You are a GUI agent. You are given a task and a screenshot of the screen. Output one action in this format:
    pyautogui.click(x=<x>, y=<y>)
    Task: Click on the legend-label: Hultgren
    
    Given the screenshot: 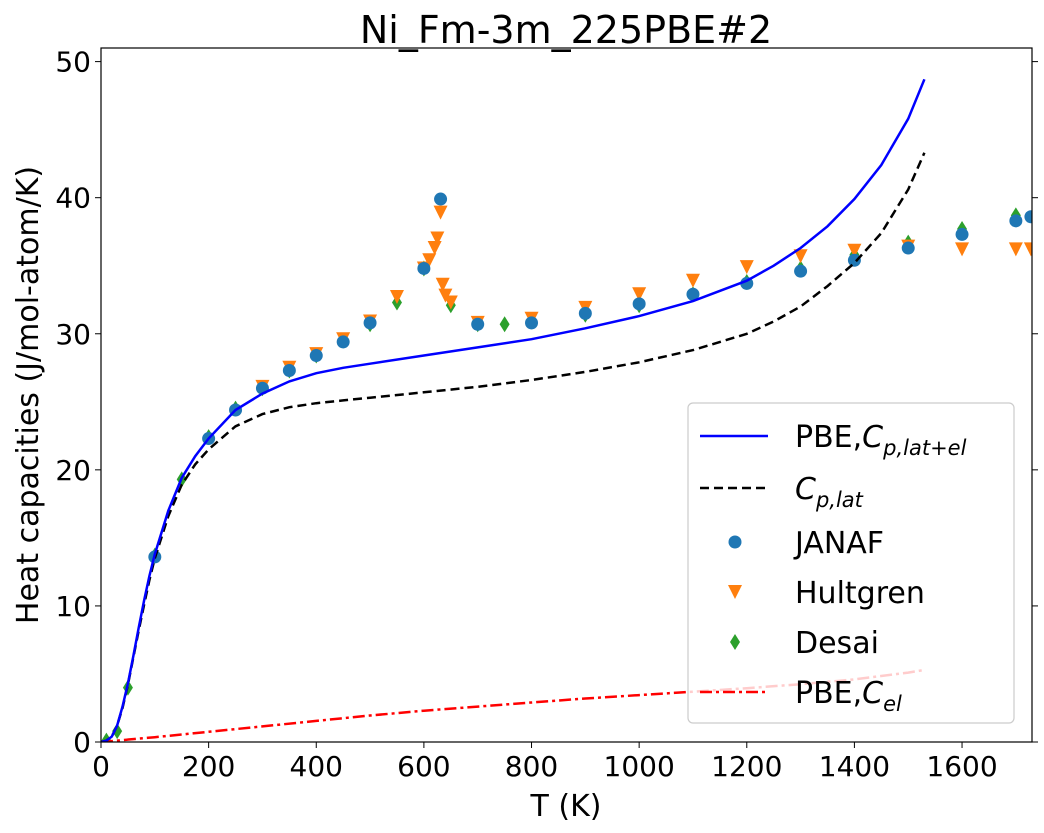 What is the action you would take?
    pyautogui.click(x=860, y=593)
    